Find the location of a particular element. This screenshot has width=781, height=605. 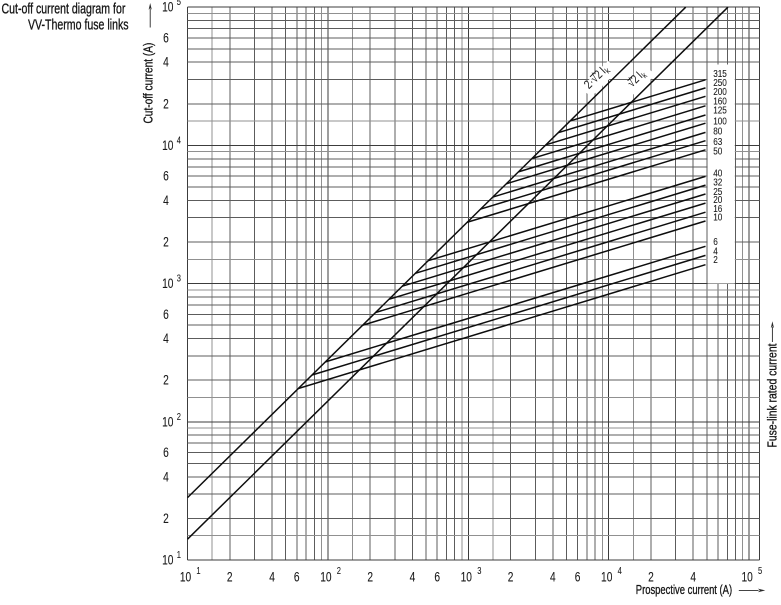

svg-text: 200 is located at coordinates (720, 91).